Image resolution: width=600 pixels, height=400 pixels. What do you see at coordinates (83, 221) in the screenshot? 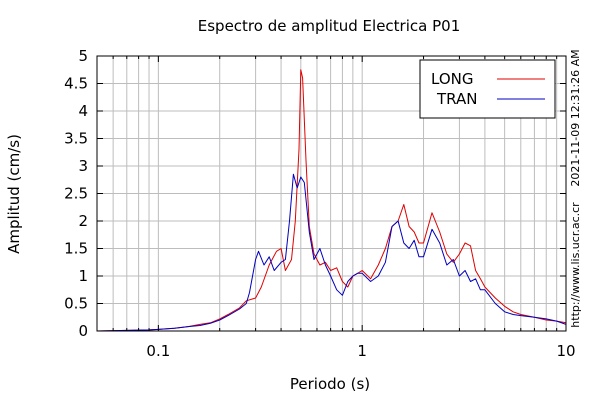
I see `y-tick-label: 2` at bounding box center [83, 221].